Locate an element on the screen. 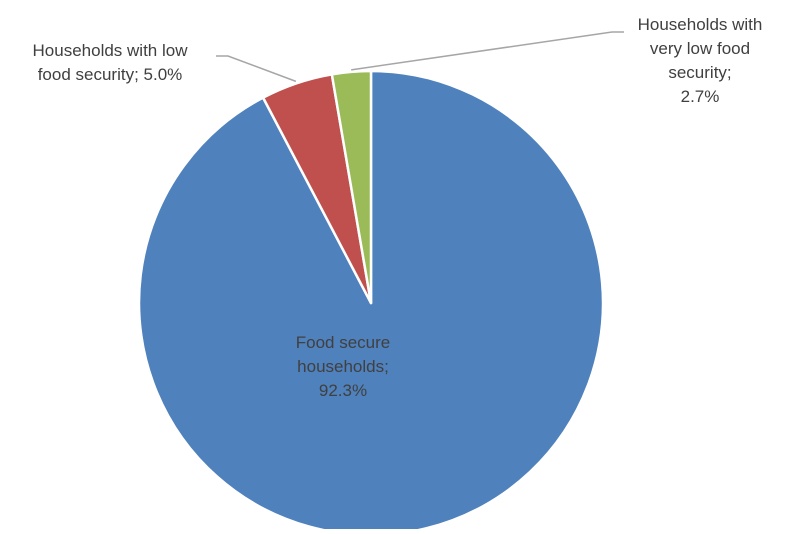  leader-line-very-low-food-security is located at coordinates (487, 51).